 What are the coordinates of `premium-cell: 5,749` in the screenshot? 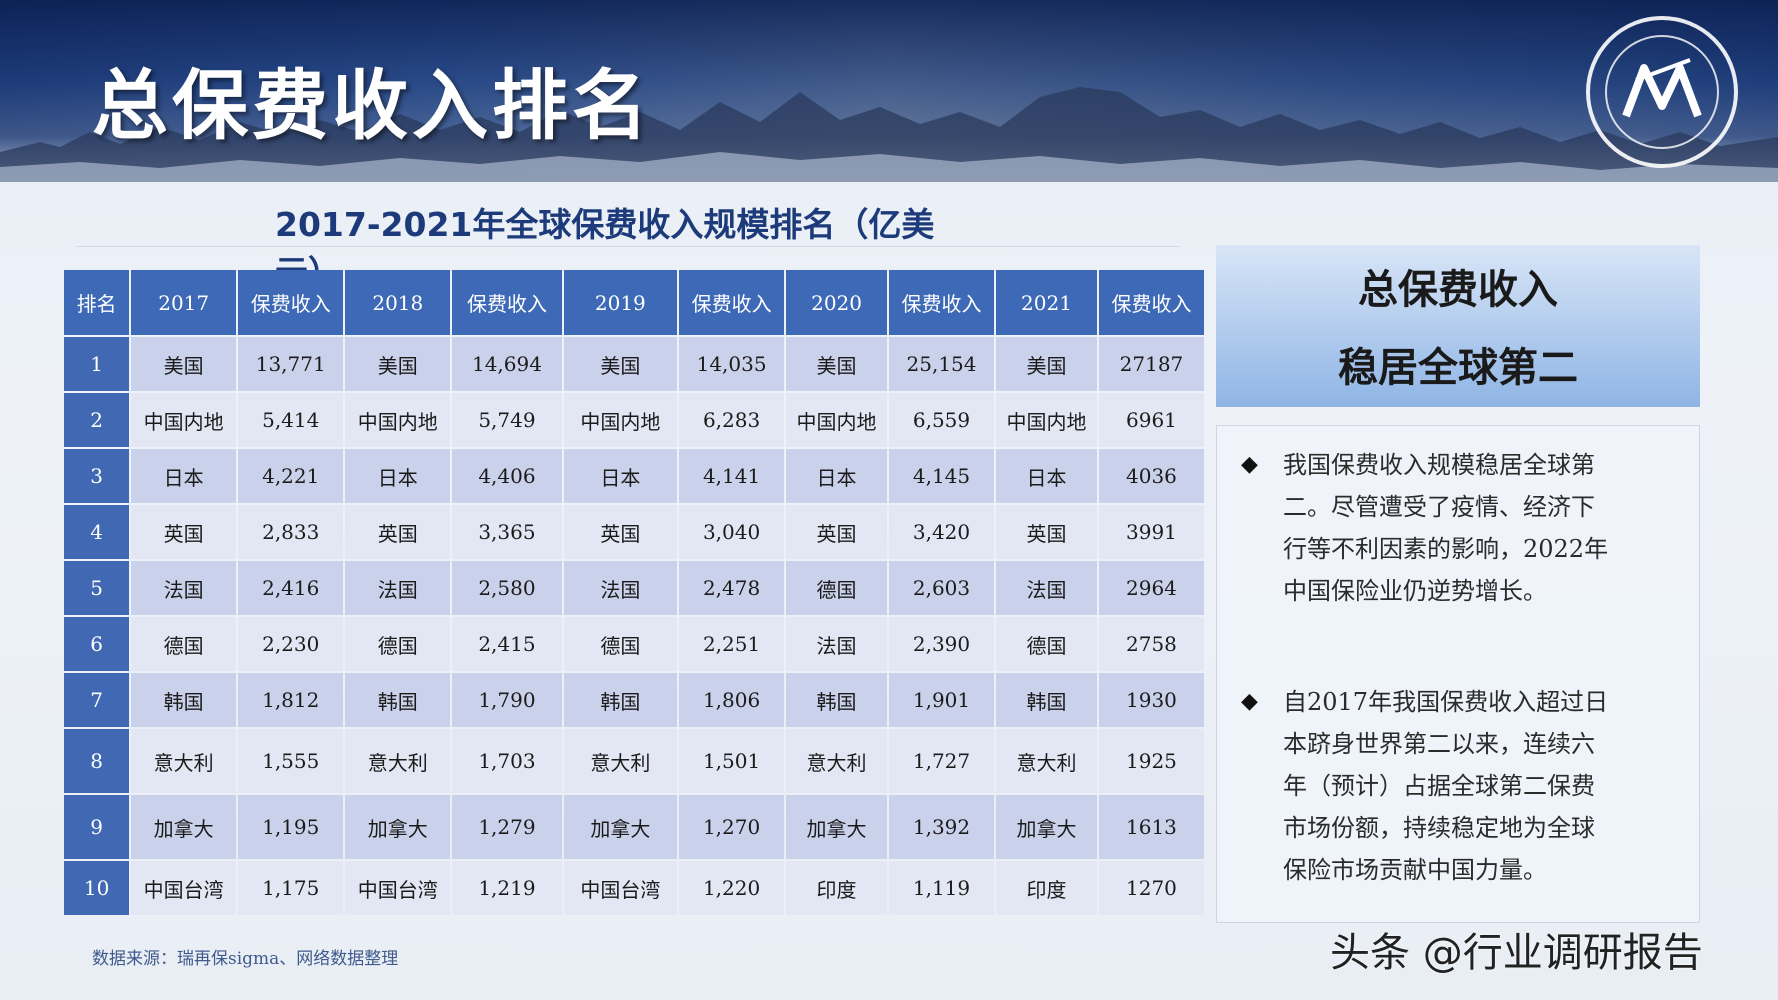 It's located at (507, 420).